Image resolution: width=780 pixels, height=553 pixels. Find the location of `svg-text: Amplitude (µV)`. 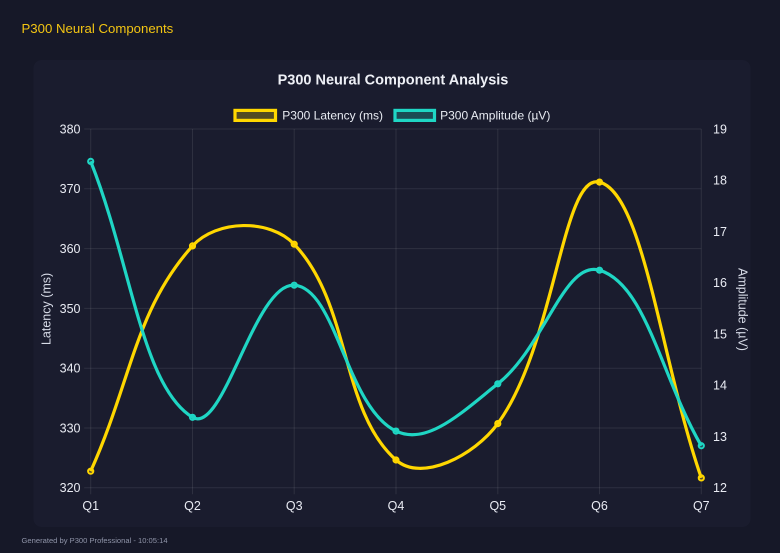

svg-text: Amplitude (µV) is located at coordinates (743, 309).